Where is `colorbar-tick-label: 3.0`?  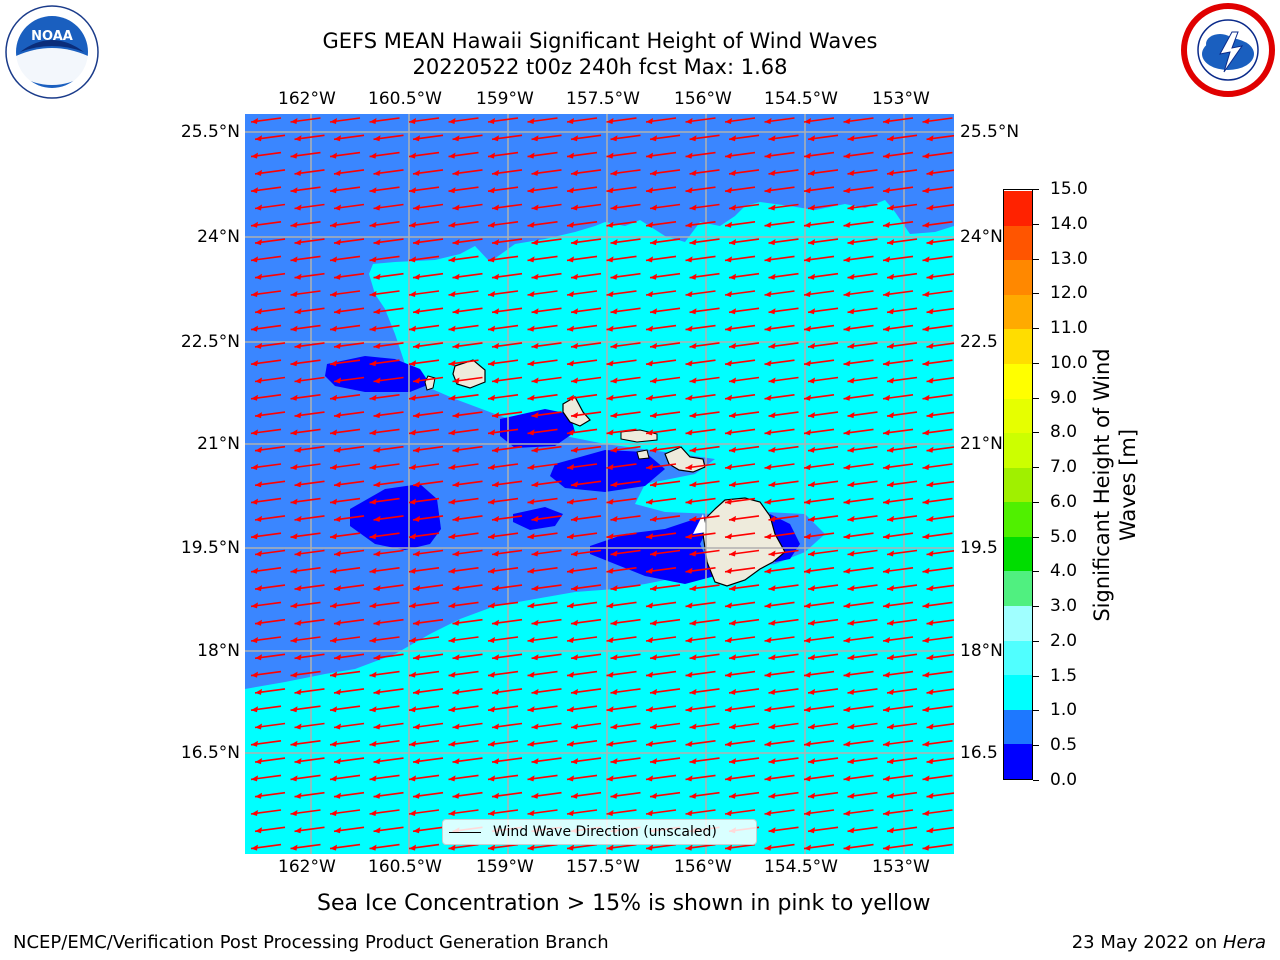 colorbar-tick-label: 3.0 is located at coordinates (1064, 606).